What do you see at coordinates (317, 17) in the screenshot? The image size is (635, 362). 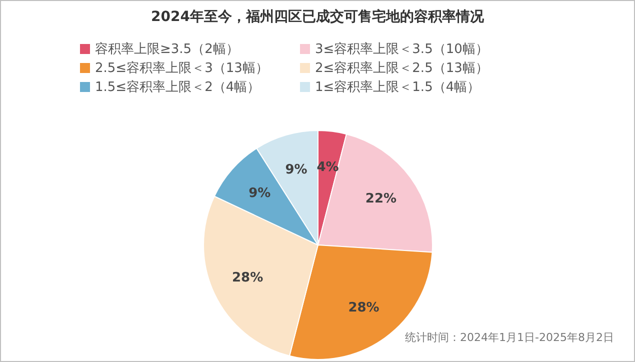 I see `chart-title: 2024年至今，福州四区已成交可售宅地的容积率情况` at bounding box center [317, 17].